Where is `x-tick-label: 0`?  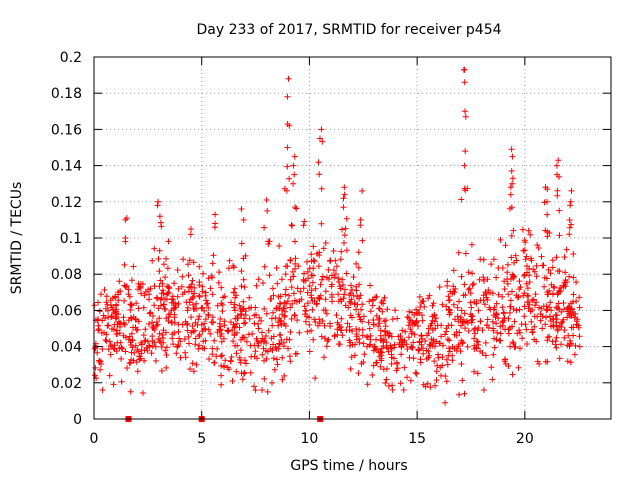 x-tick-label: 0 is located at coordinates (94, 439).